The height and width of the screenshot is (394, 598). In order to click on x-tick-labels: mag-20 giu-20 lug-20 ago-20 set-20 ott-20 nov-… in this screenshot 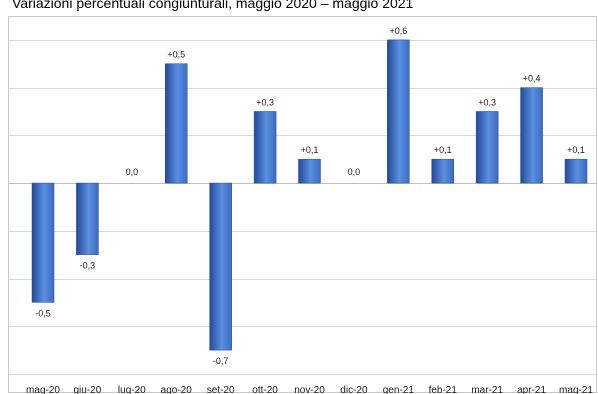, I will do `click(309, 389)`.